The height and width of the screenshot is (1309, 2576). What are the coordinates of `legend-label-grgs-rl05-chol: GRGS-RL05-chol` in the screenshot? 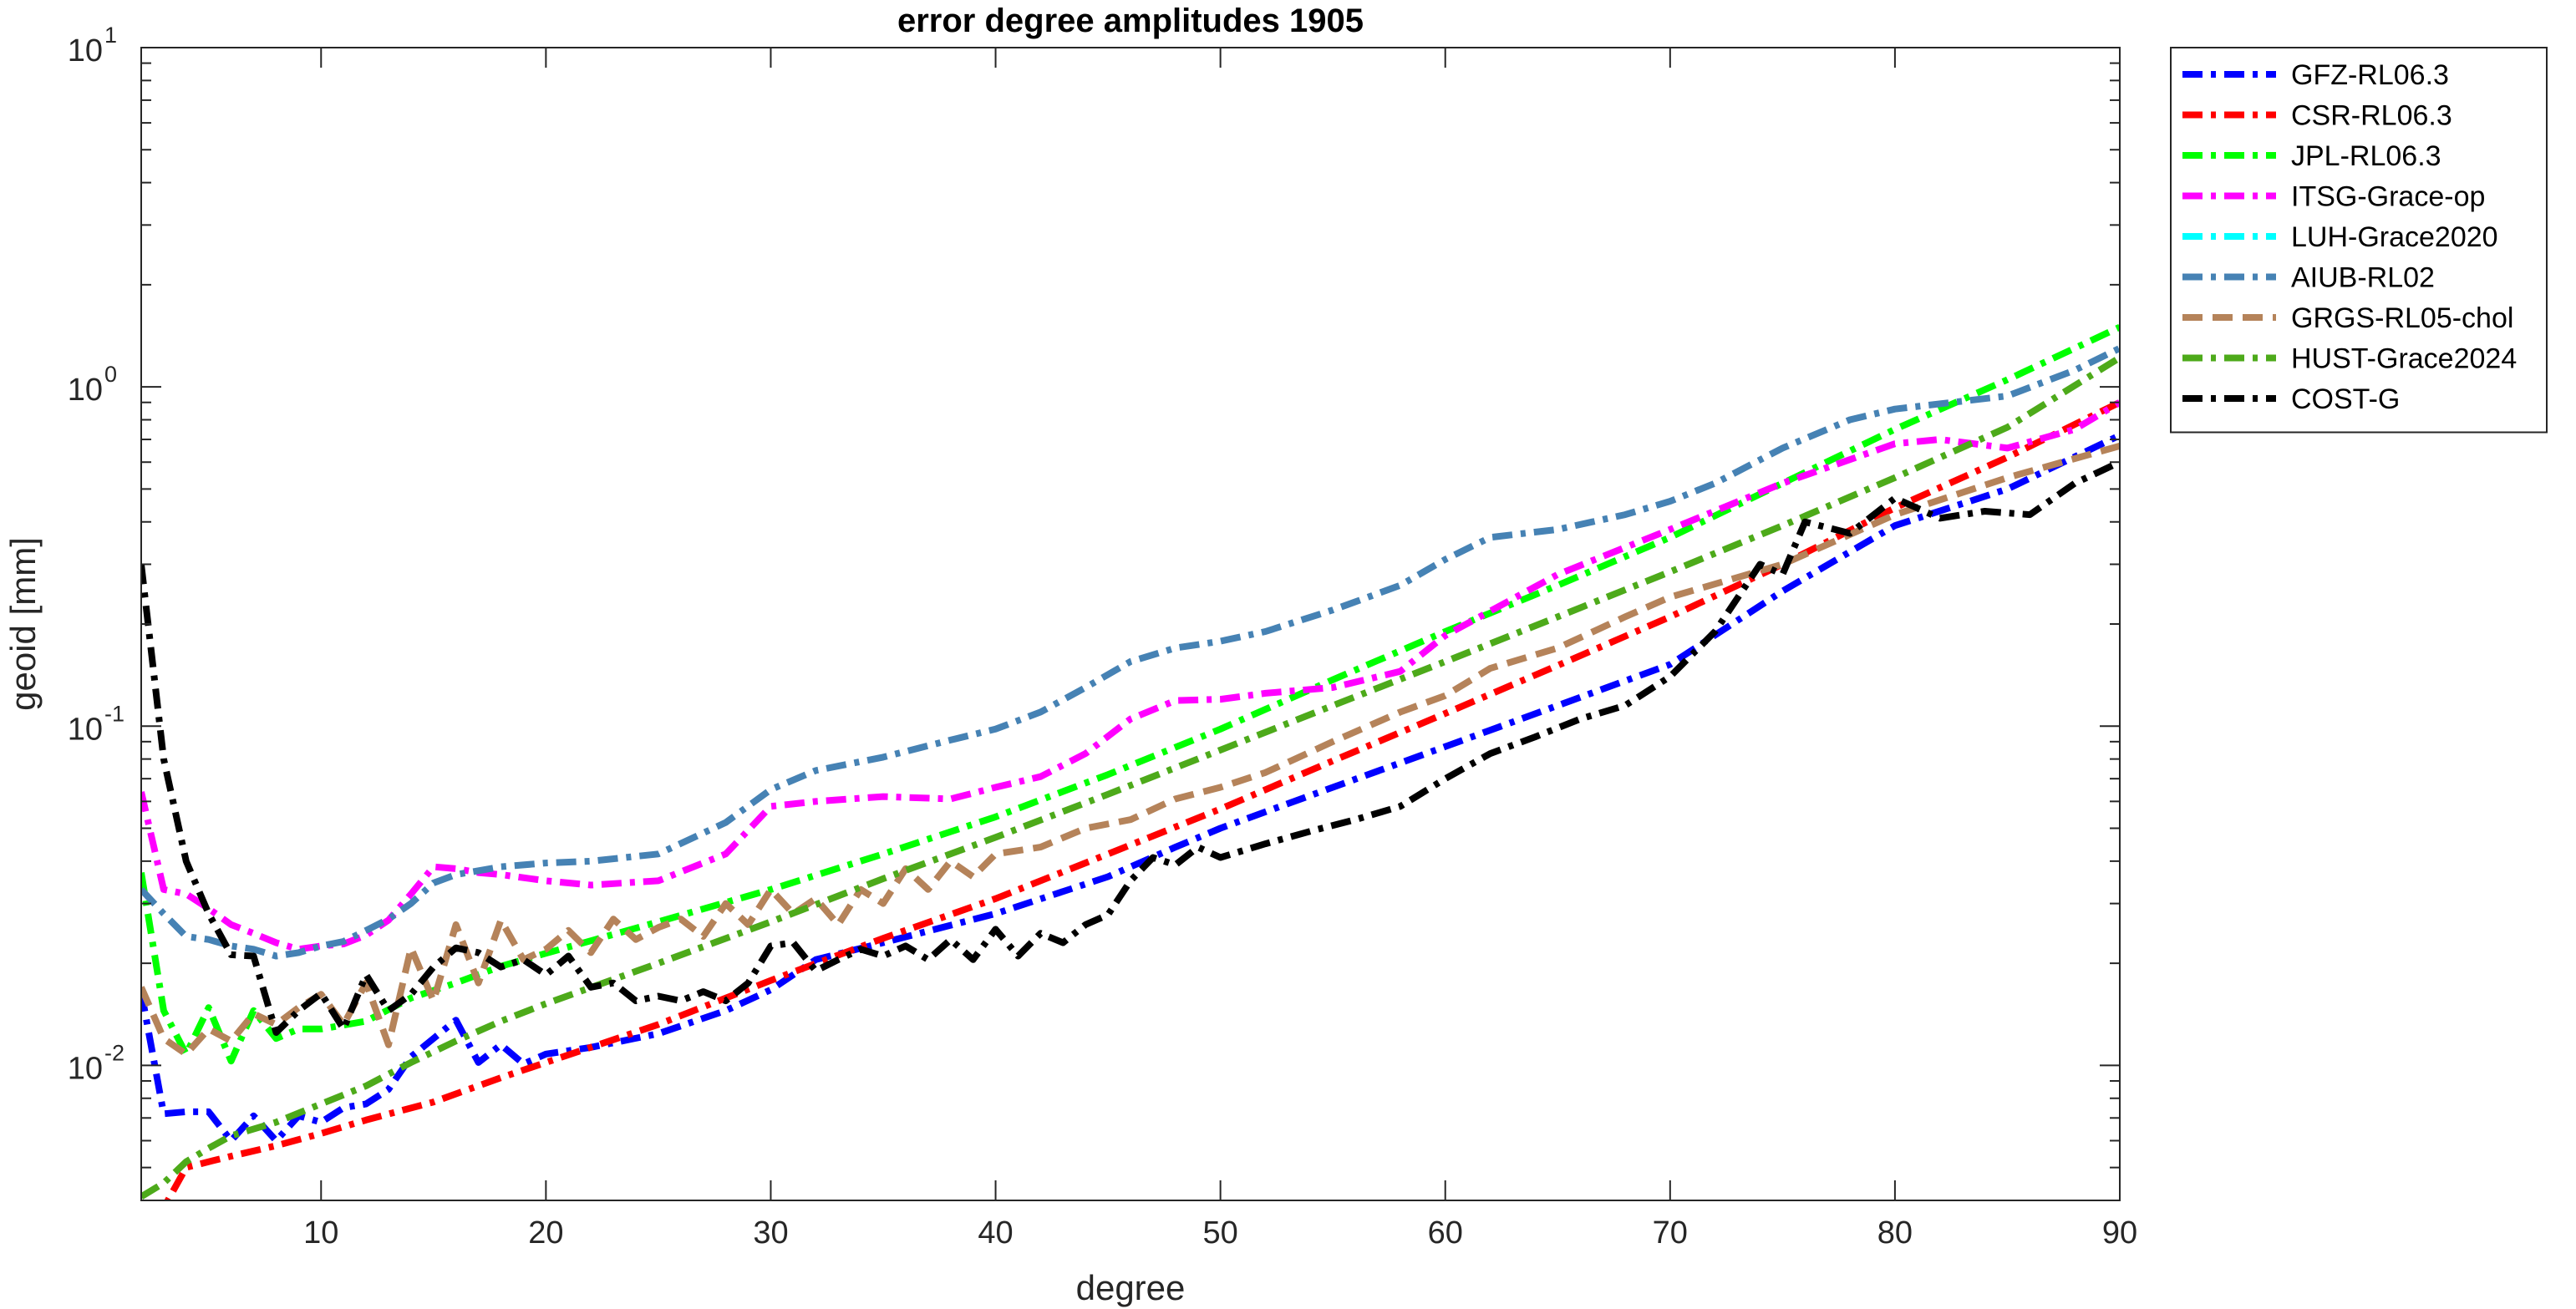 It's located at (2402, 318).